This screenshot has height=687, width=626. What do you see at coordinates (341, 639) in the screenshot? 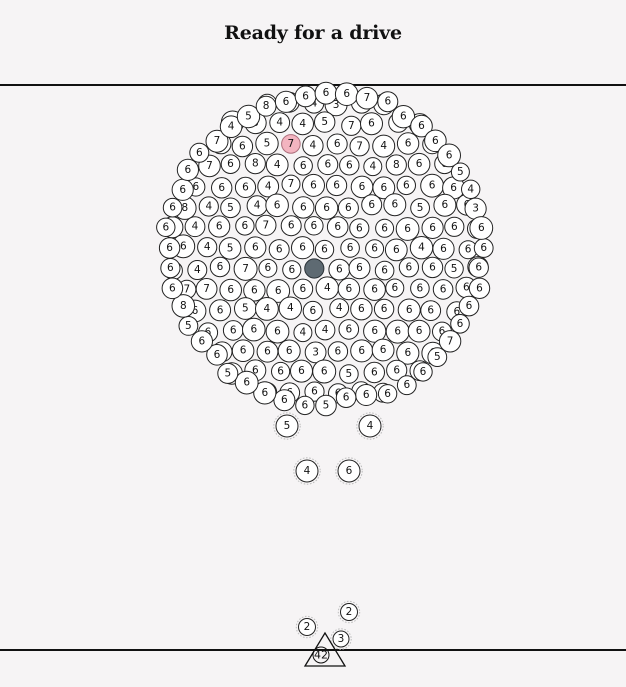
I see `ball-value: 3` at bounding box center [341, 639].